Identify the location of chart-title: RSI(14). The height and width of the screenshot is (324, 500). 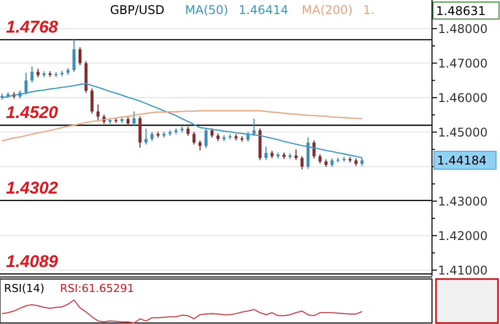
(24, 288).